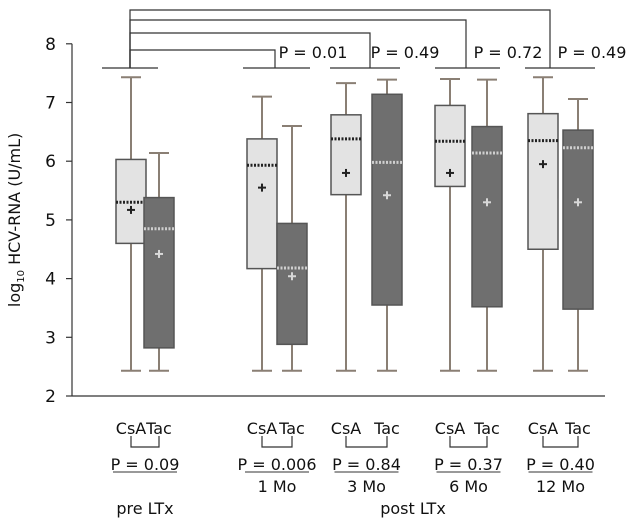 The width and height of the screenshot is (635, 519). What do you see at coordinates (366, 464) in the screenshot?
I see `within-group-p-value: P = 0.84` at bounding box center [366, 464].